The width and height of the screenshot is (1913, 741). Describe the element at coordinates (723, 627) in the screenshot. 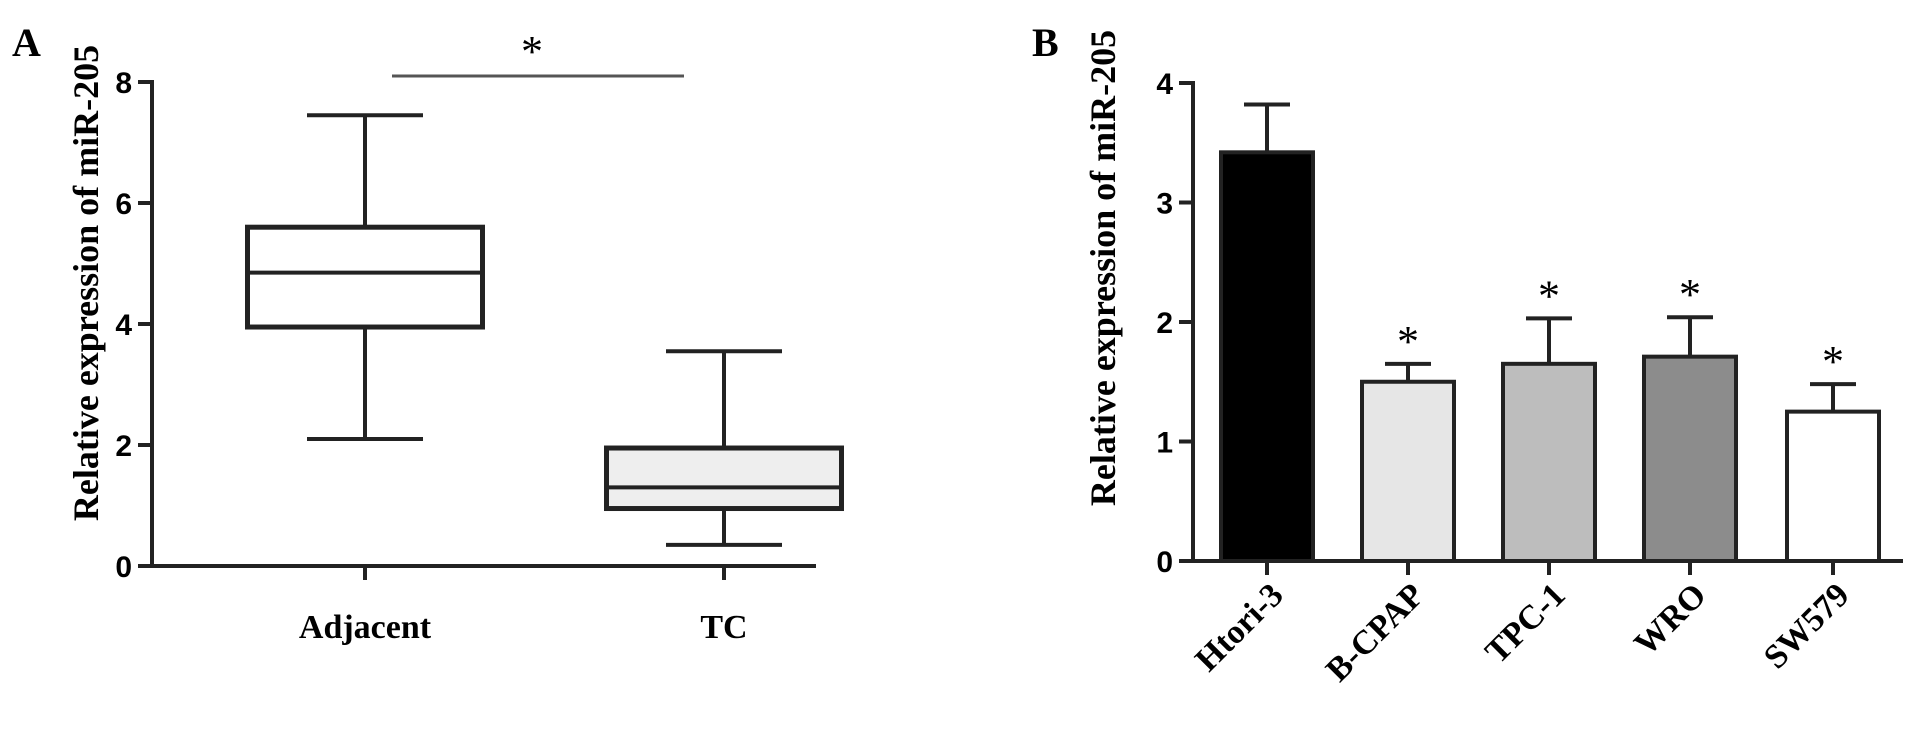

I see `panel-a-category-label: TC` at that location.